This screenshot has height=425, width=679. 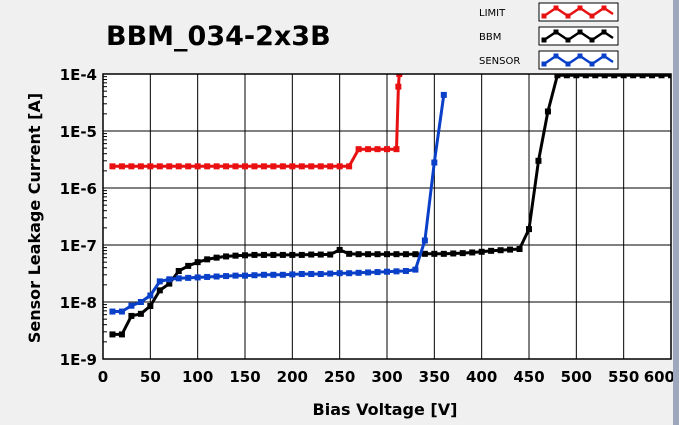 What do you see at coordinates (676, 212) in the screenshot?
I see `window-edge-strip` at bounding box center [676, 212].